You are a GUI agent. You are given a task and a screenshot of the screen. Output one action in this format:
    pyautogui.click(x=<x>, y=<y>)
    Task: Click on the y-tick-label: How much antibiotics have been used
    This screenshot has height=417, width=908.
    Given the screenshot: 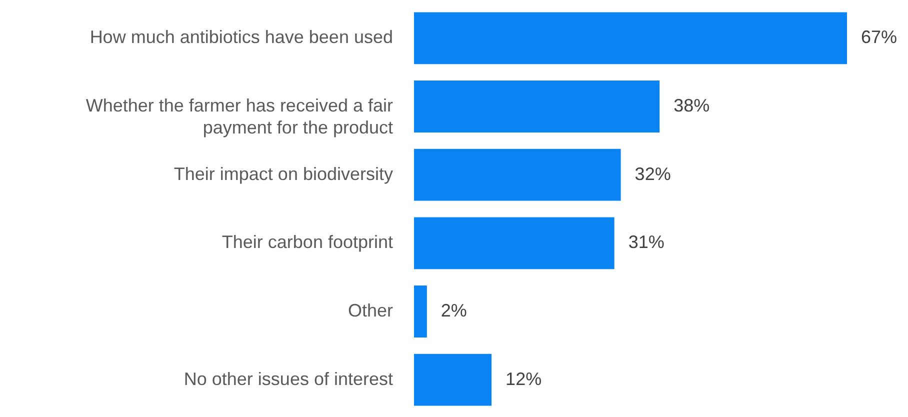 What is the action you would take?
    pyautogui.click(x=241, y=37)
    